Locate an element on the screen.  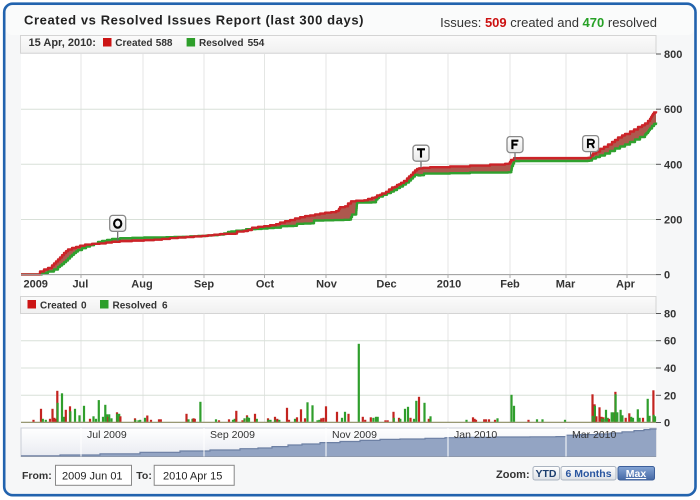
svg-text: 2009 is located at coordinates (35, 285).